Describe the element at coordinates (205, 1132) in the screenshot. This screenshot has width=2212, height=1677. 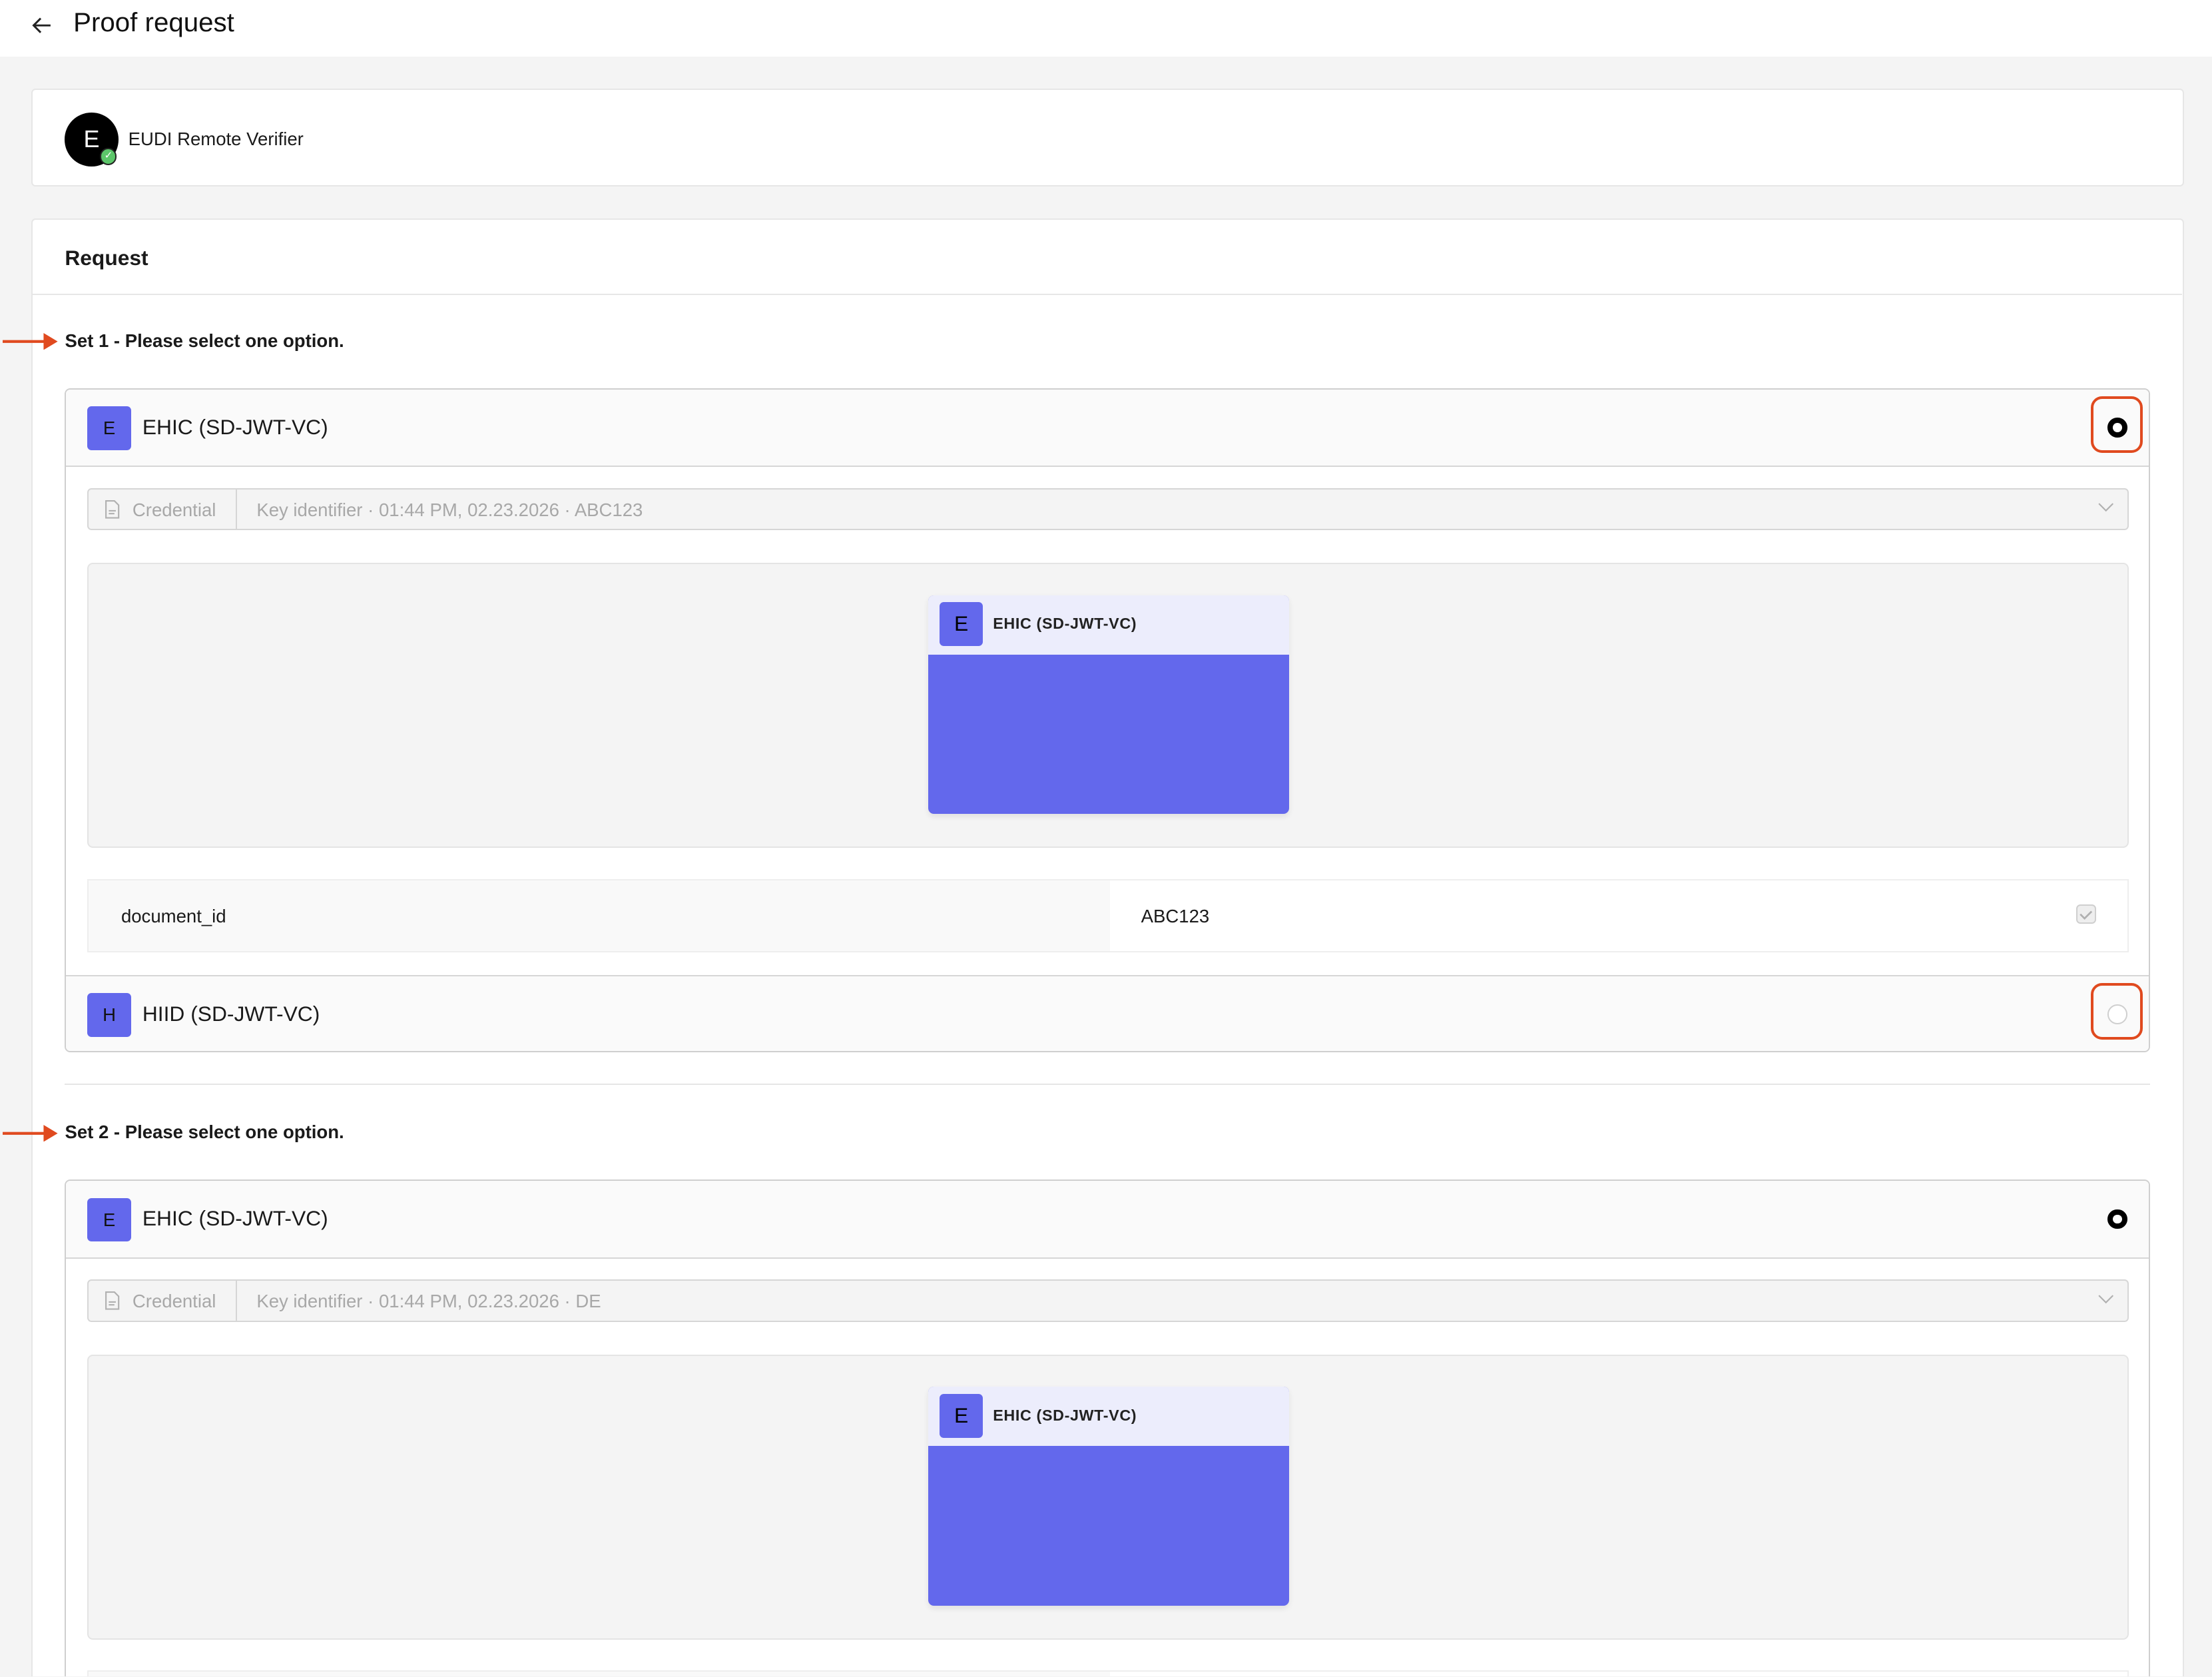
I see `set-2-title: Set 2 - Please select one option.` at that location.